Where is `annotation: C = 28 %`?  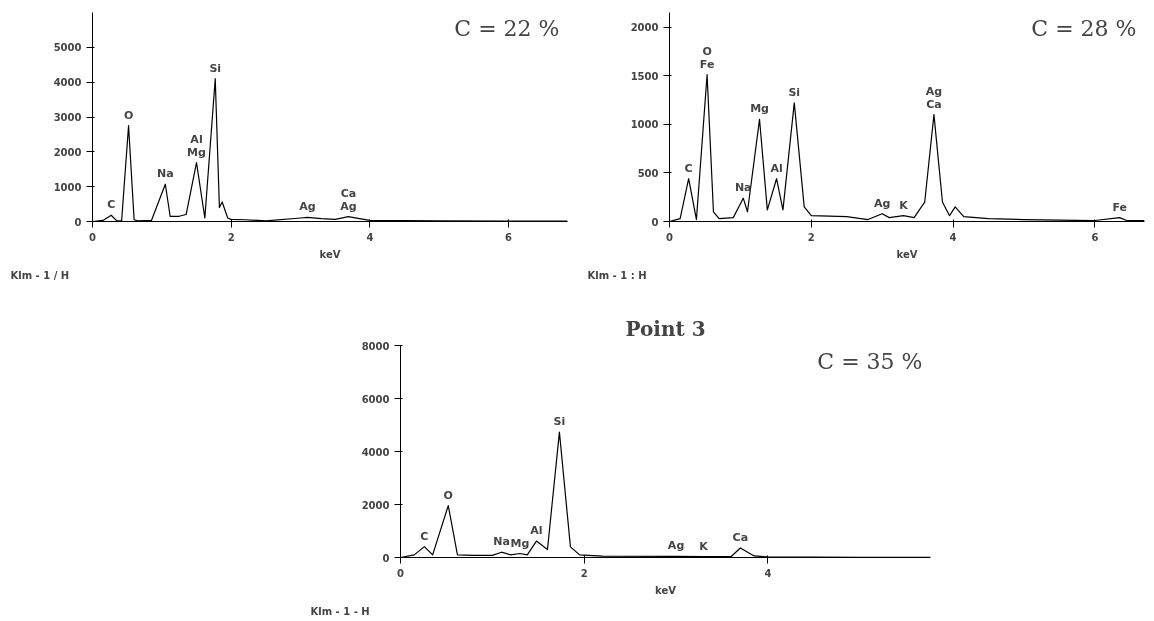 annotation: C = 28 % is located at coordinates (1084, 28).